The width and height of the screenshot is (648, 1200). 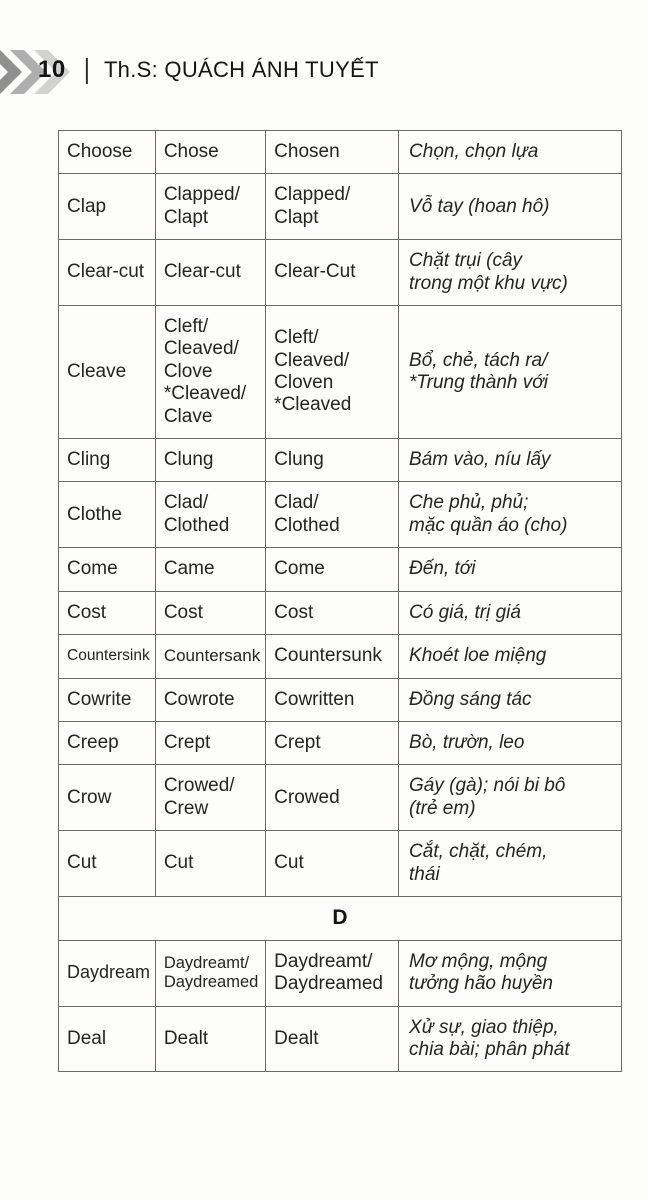 What do you see at coordinates (510, 569) in the screenshot?
I see `cell-meaning: Đến, tới` at bounding box center [510, 569].